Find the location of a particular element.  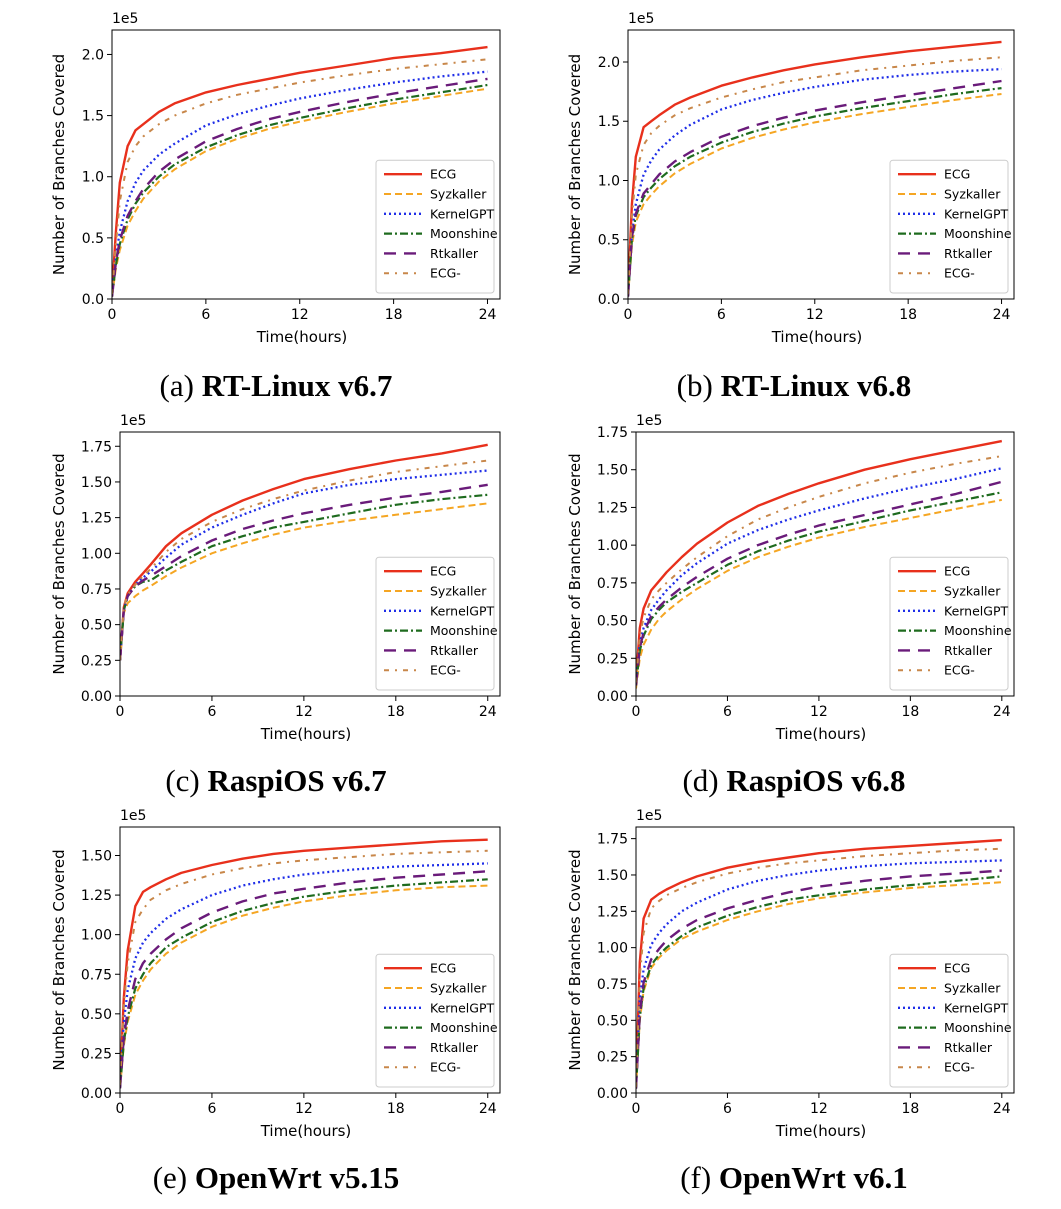

y-axis-label: Number of Branches Covered is located at coordinates (575, 959).